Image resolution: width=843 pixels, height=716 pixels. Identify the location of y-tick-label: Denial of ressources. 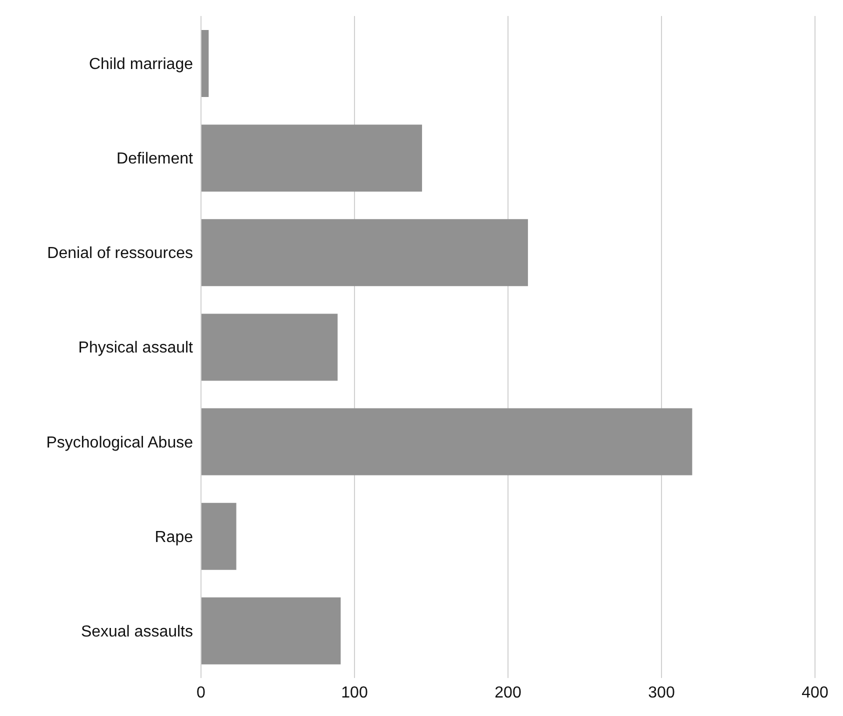
(120, 253).